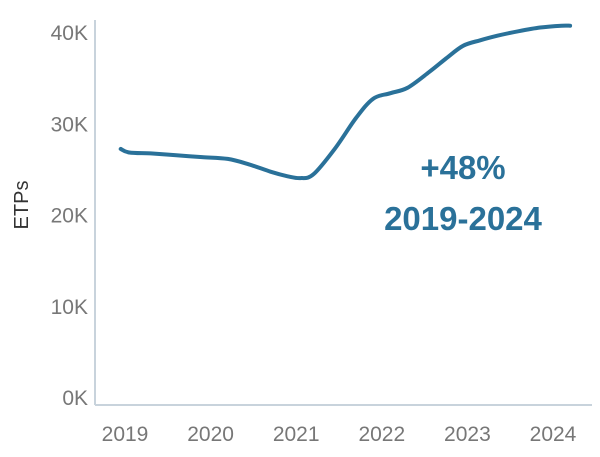 This screenshot has height=457, width=600. What do you see at coordinates (462, 167) in the screenshot?
I see `annotation-percent: +48%` at bounding box center [462, 167].